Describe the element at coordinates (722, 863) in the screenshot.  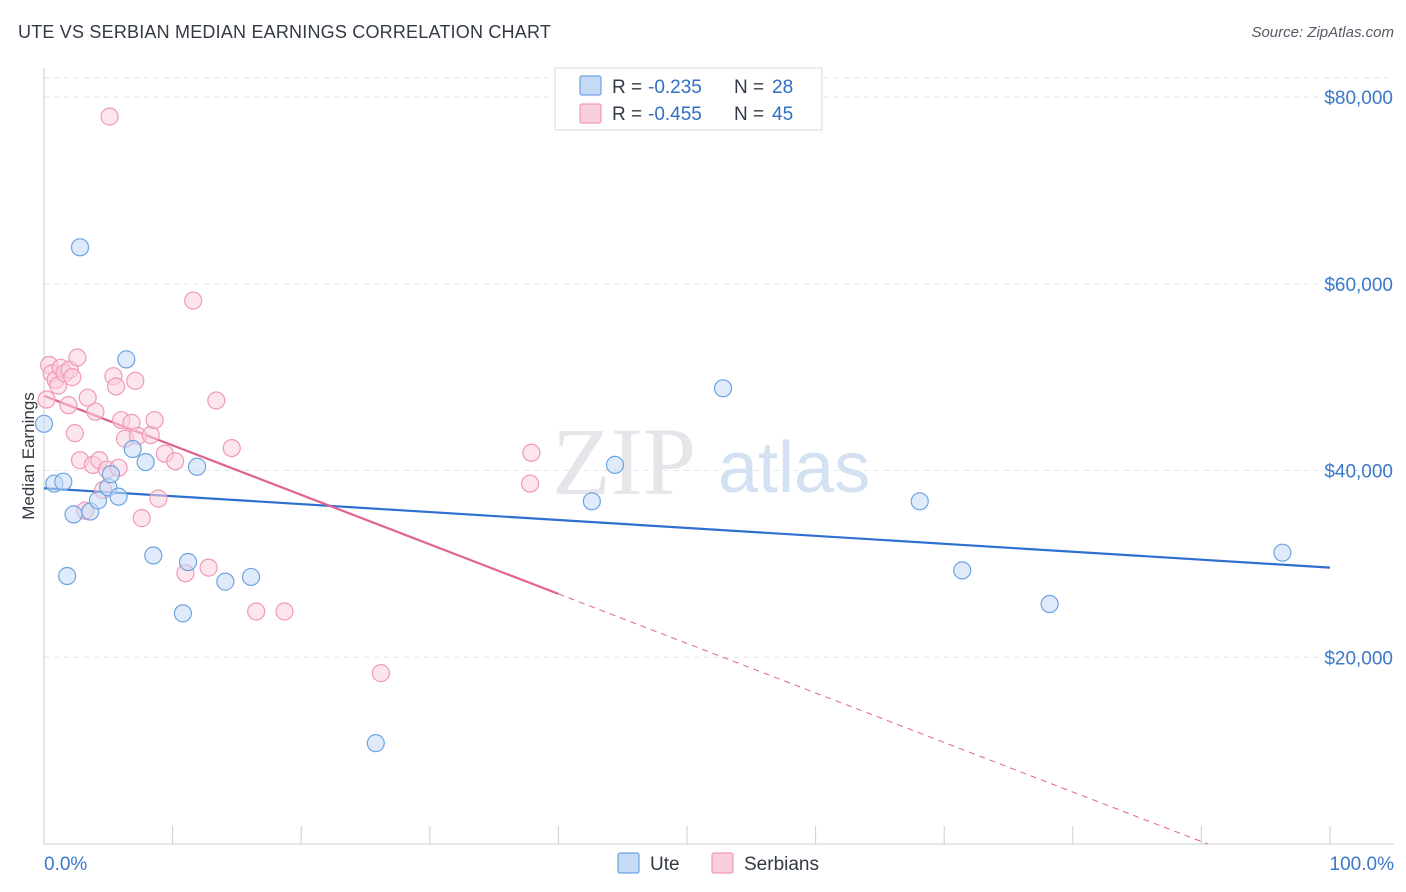
I see `legend-bottom-serbians-swatch` at that location.